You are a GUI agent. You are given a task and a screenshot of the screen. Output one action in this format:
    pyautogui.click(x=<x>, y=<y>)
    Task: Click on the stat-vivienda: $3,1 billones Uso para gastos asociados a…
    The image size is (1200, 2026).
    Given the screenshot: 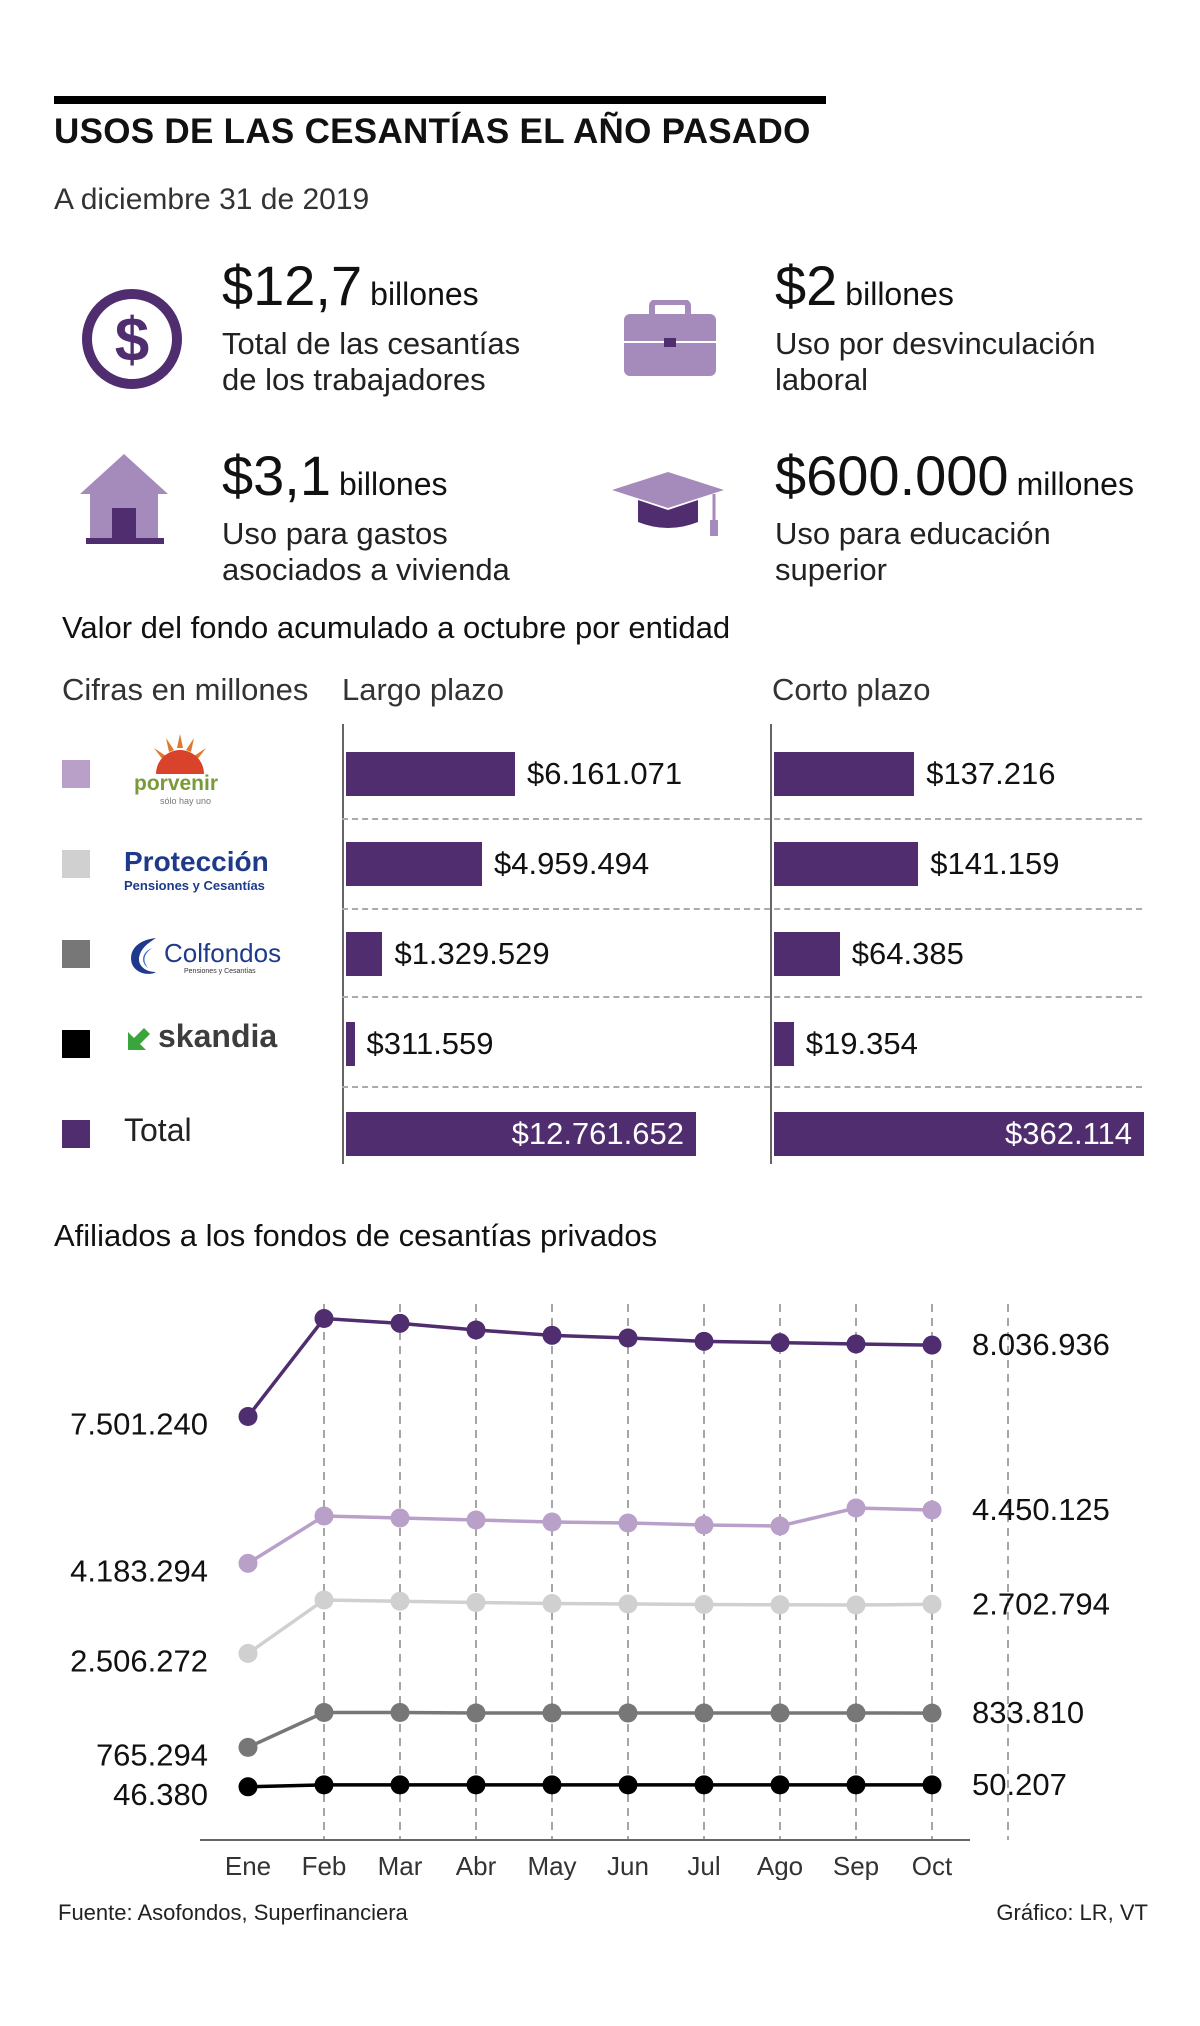 What is the action you would take?
    pyautogui.click(x=366, y=518)
    